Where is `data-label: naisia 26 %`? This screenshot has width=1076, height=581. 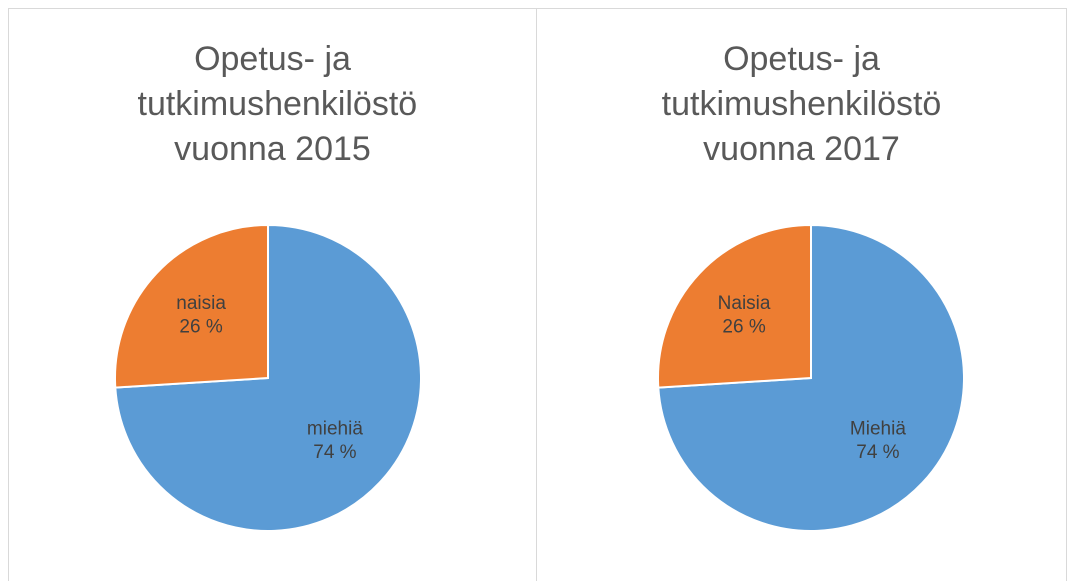 data-label: naisia 26 % is located at coordinates (201, 315).